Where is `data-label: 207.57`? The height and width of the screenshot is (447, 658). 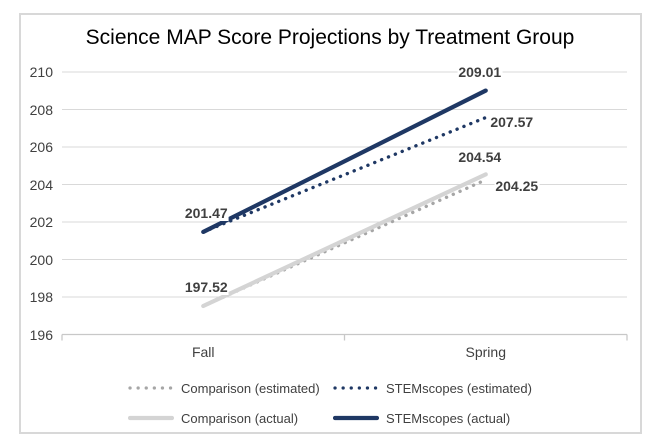 data-label: 207.57 is located at coordinates (512, 121).